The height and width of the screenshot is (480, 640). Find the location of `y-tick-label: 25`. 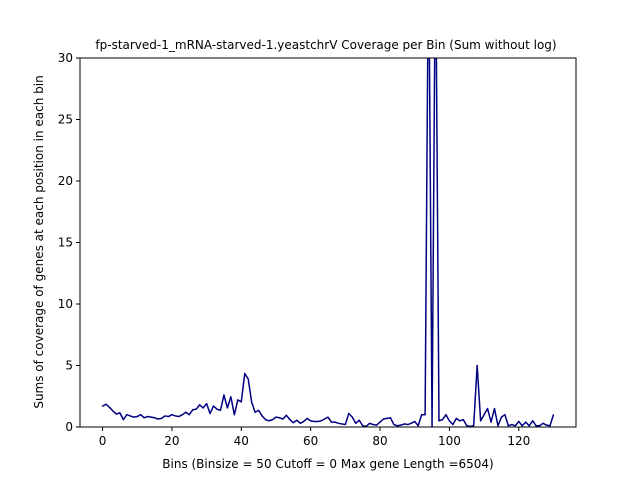

y-tick-label: 25 is located at coordinates (65, 120).